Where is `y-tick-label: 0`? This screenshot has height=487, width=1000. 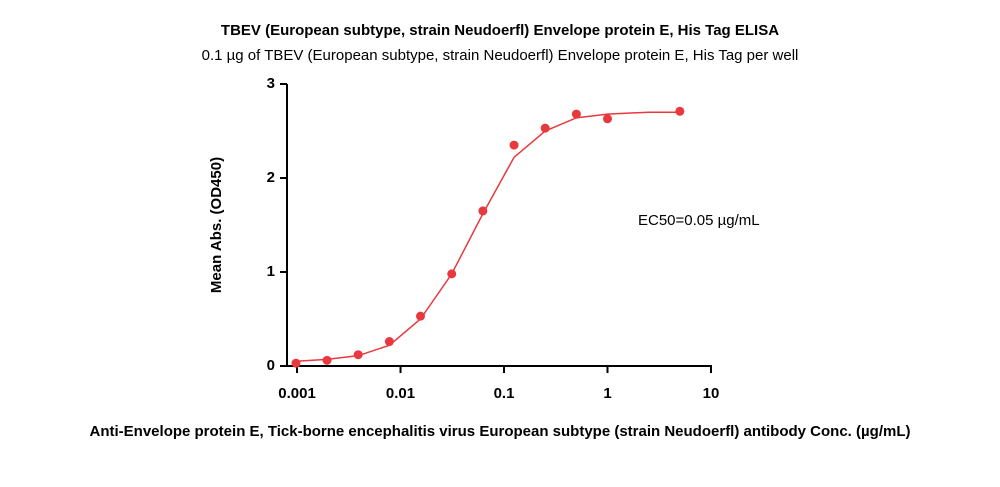
y-tick-label: 0 is located at coordinates (271, 365).